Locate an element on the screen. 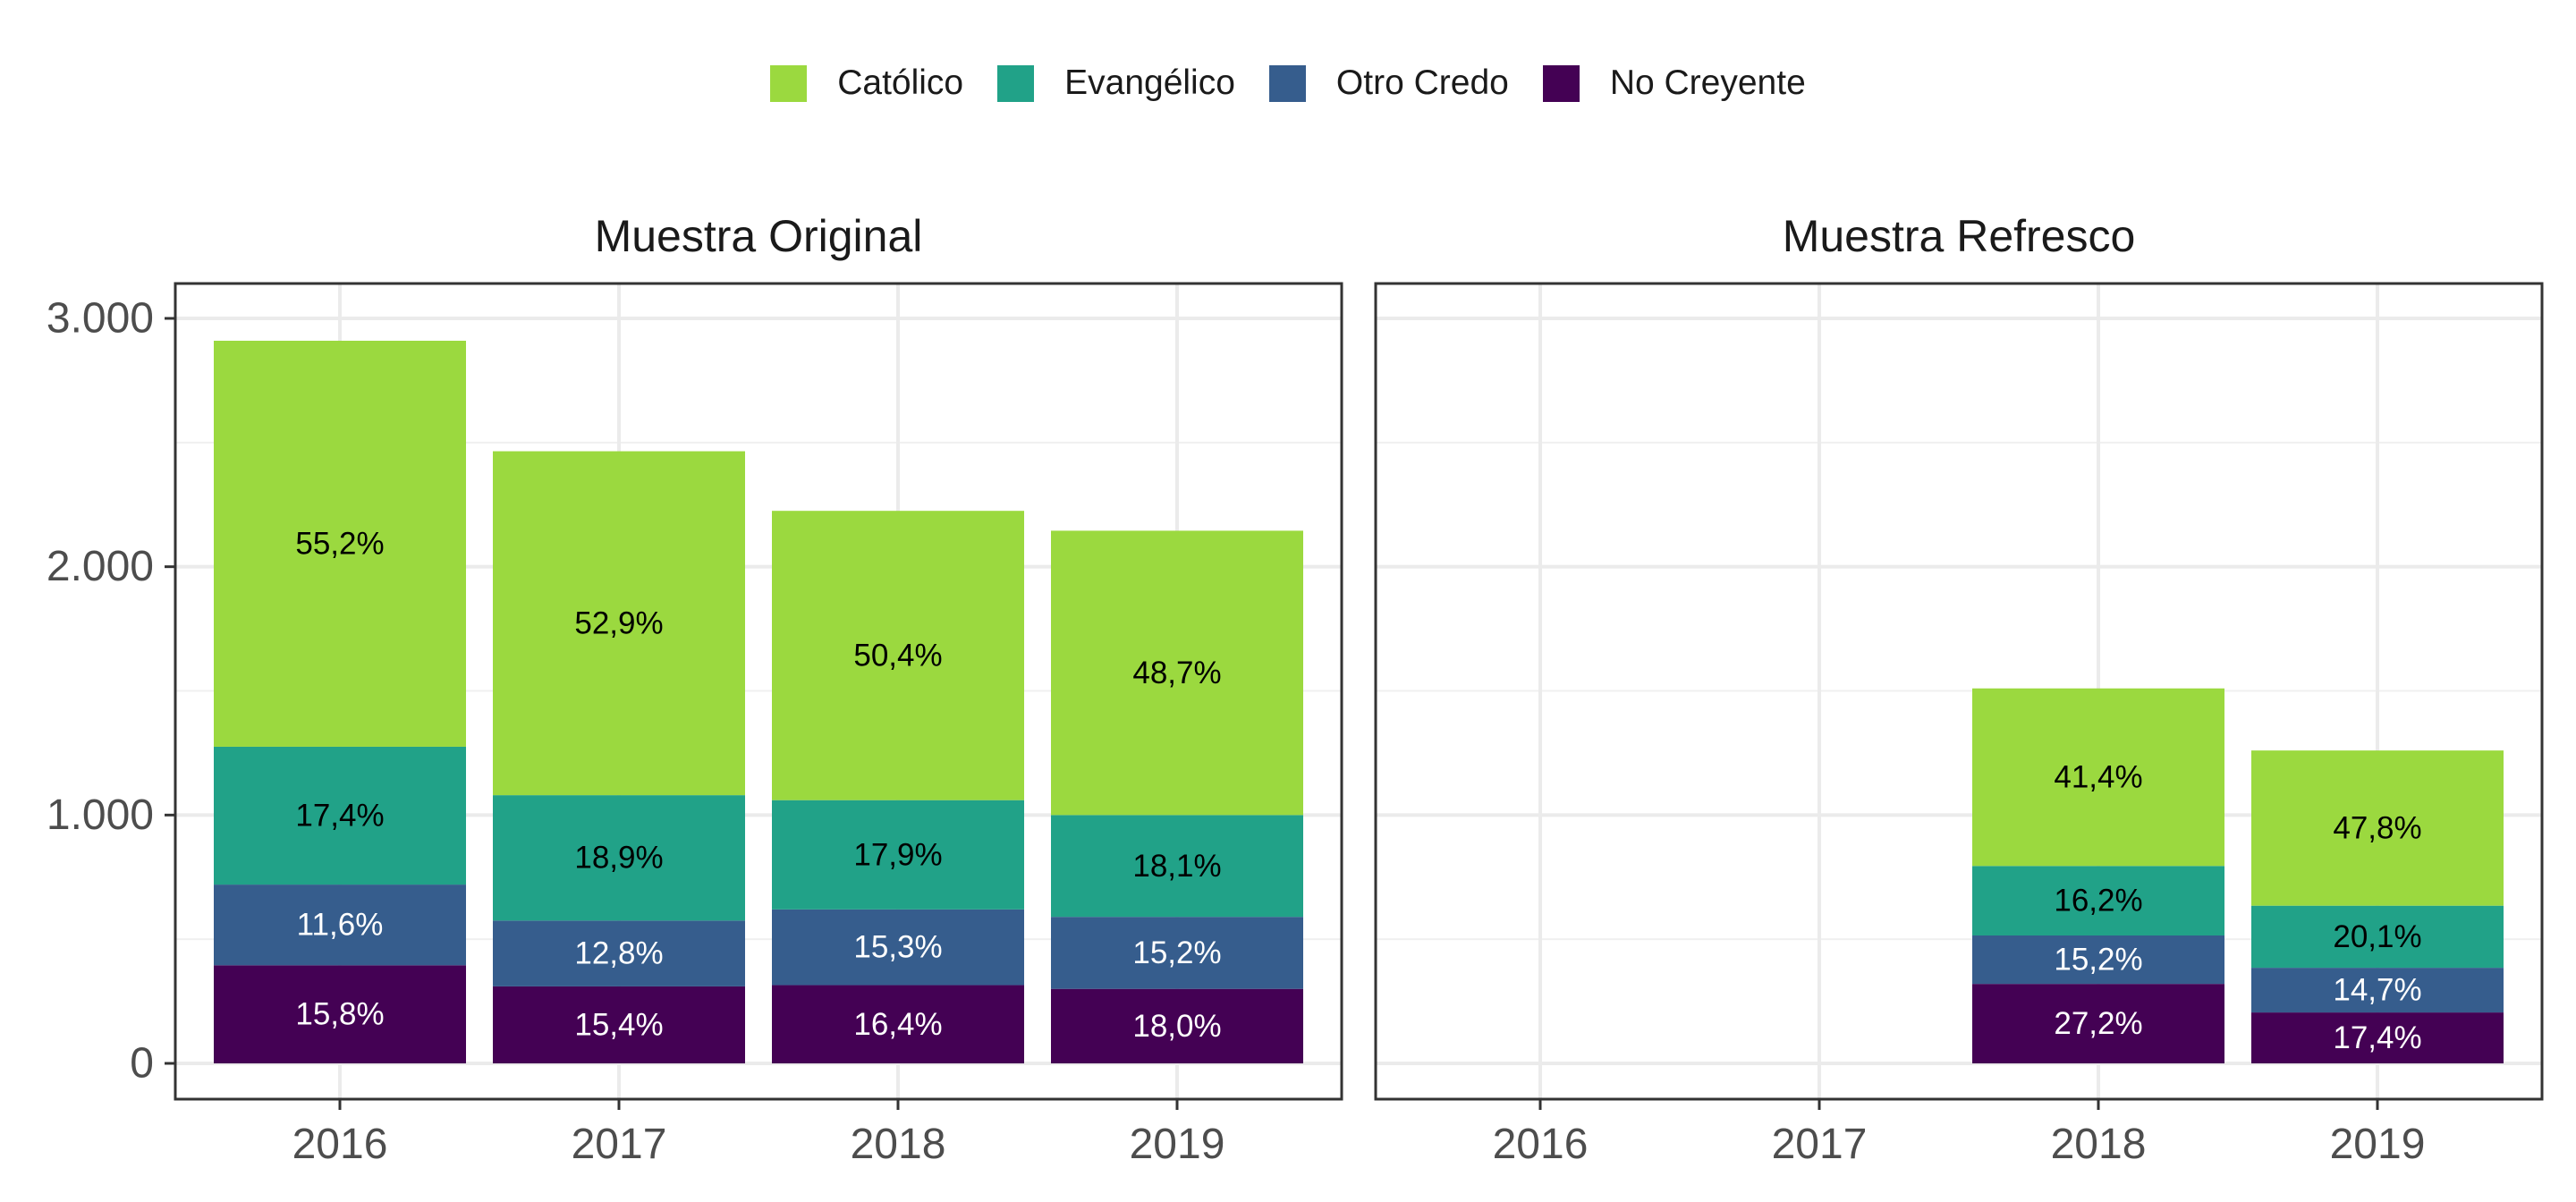 The width and height of the screenshot is (2576, 1202). data-label: 16,2% is located at coordinates (2098, 901).